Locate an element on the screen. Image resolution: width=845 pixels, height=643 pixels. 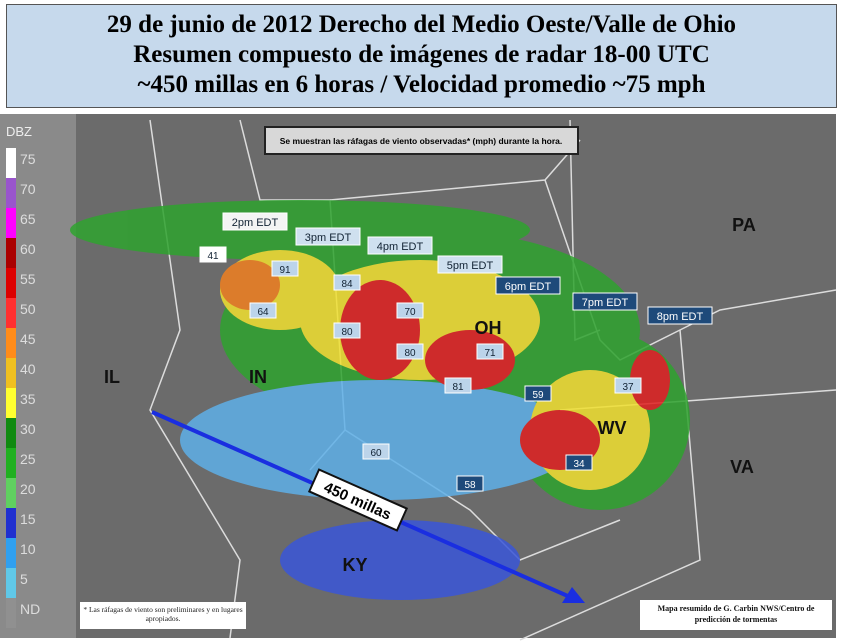
time-label: 8pm EDT is located at coordinates (680, 317).